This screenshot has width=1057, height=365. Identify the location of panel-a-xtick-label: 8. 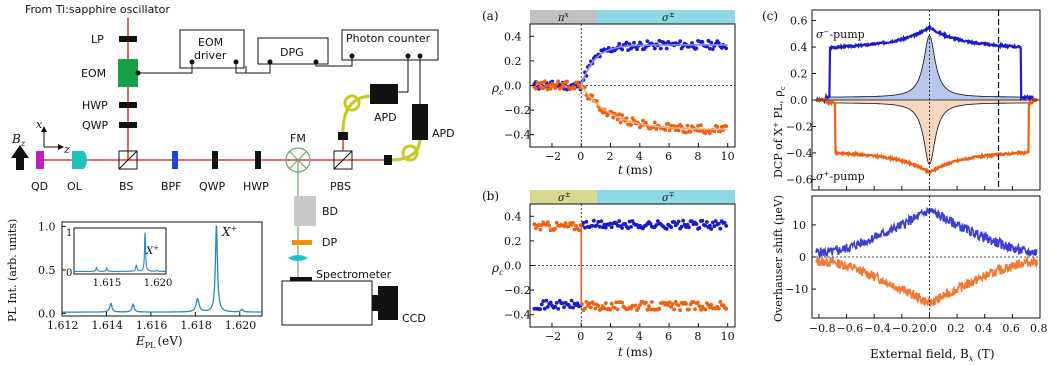
(697, 156).